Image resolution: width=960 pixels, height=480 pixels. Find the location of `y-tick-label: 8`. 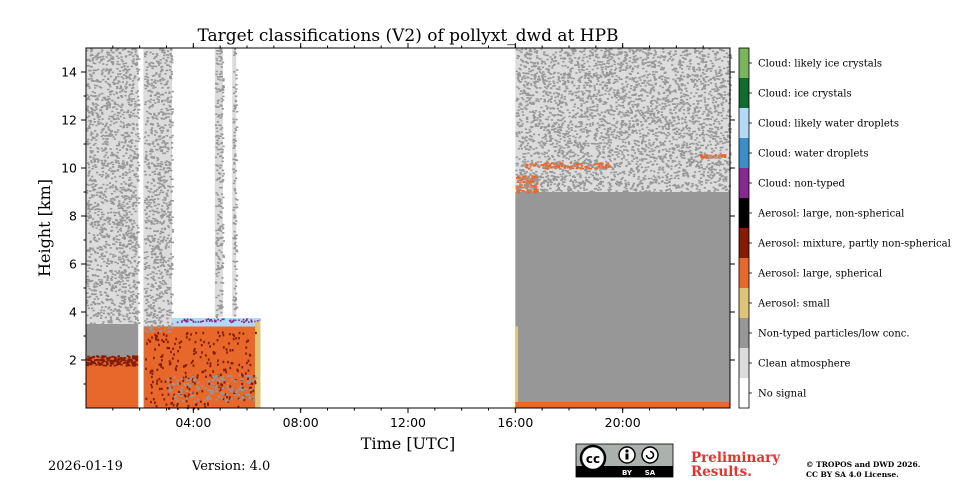

y-tick-label: 8 is located at coordinates (73, 216).